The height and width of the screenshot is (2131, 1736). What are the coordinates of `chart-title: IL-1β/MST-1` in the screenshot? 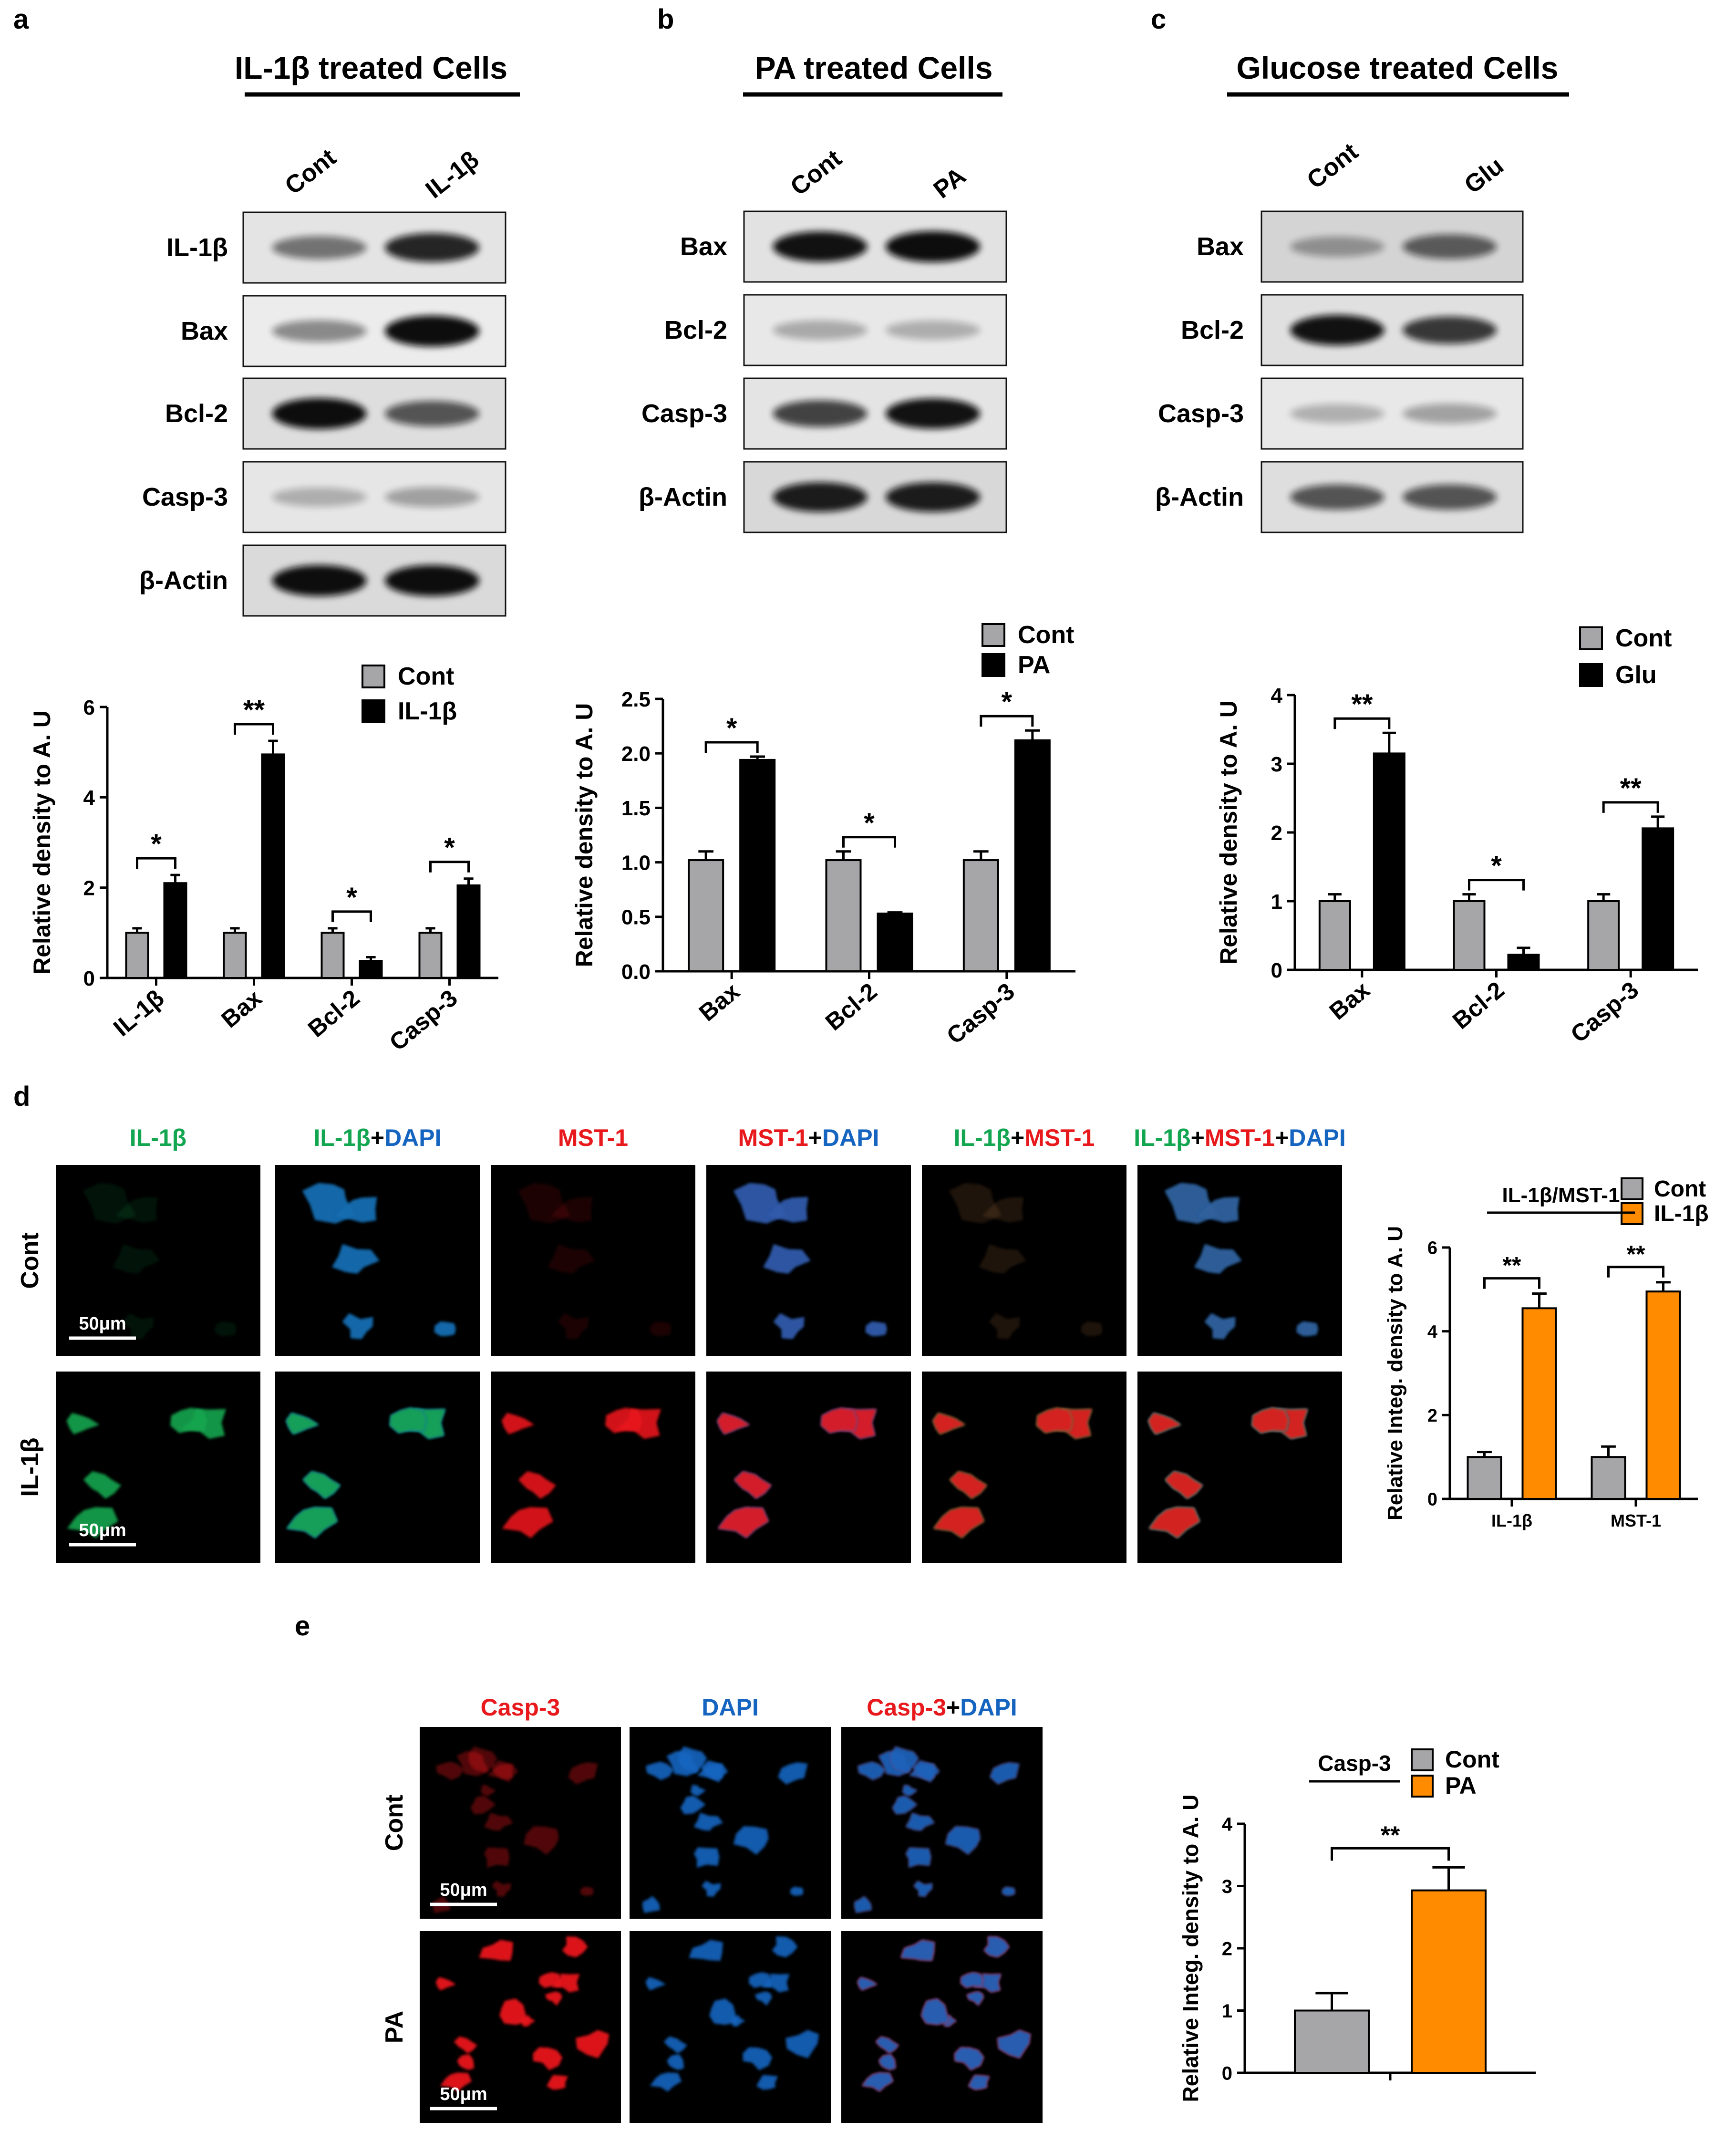 It's located at (1561, 1195).